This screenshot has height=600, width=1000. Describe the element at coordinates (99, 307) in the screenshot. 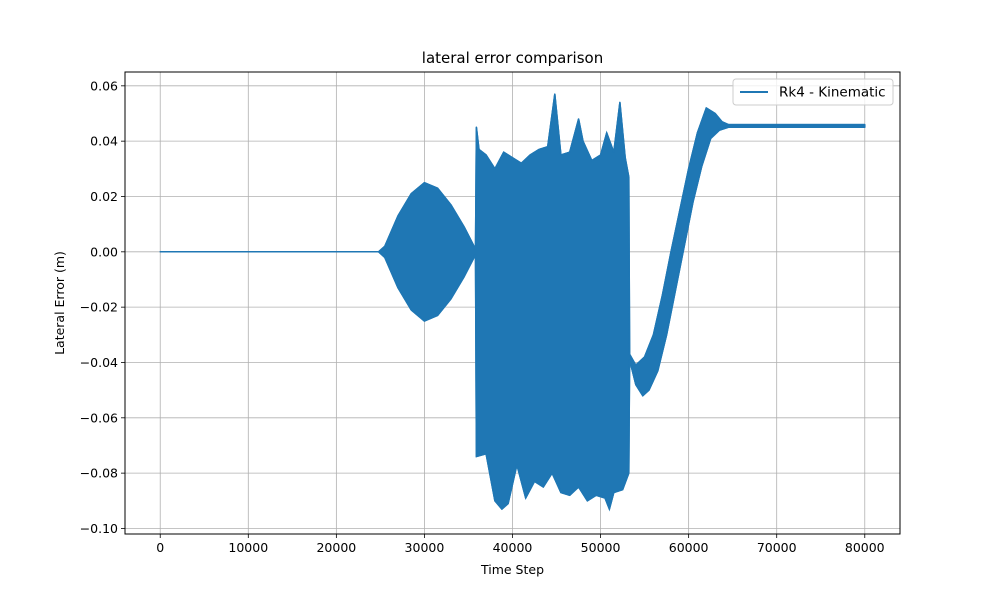

I see `y-tick-label: −0.02` at that location.